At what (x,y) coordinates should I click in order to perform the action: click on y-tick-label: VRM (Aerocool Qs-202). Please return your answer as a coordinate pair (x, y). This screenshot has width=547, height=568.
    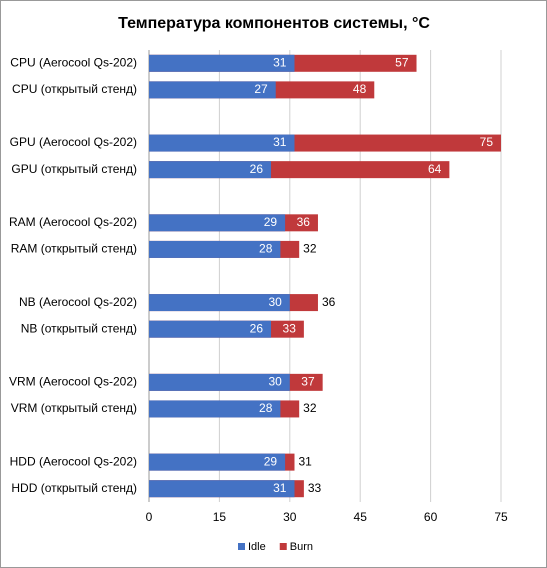
    Looking at the image, I should click on (73, 382).